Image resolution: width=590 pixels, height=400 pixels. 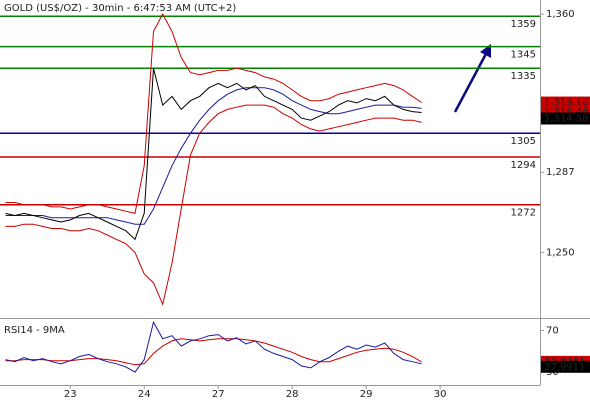 I want to click on x-tick-label: 24, so click(x=144, y=394).